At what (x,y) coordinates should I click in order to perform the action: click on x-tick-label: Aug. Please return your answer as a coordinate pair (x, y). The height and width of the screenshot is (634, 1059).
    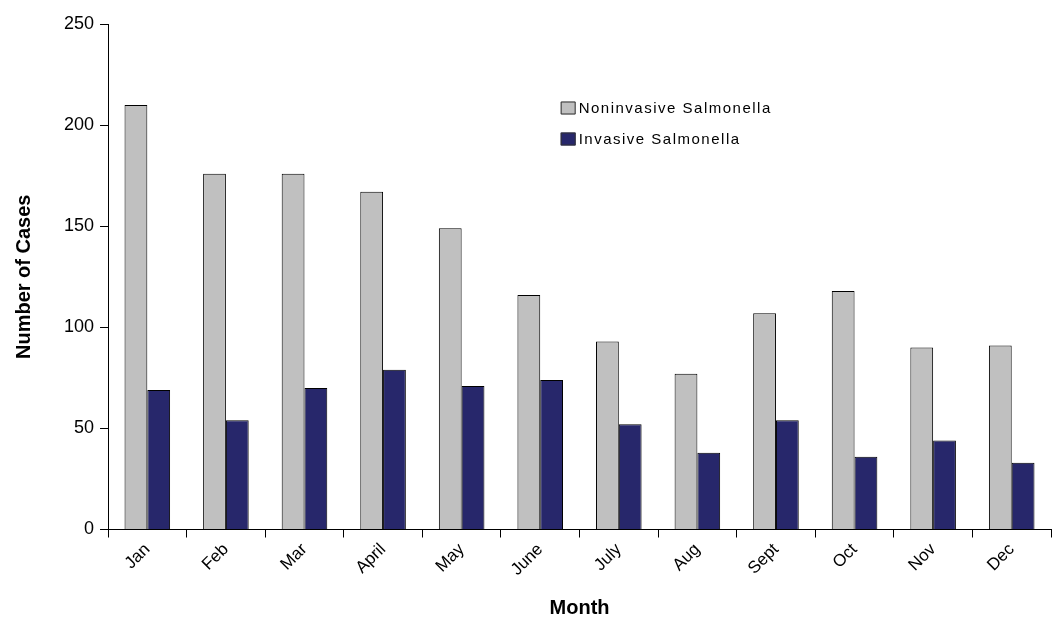
    Looking at the image, I should click on (686, 557).